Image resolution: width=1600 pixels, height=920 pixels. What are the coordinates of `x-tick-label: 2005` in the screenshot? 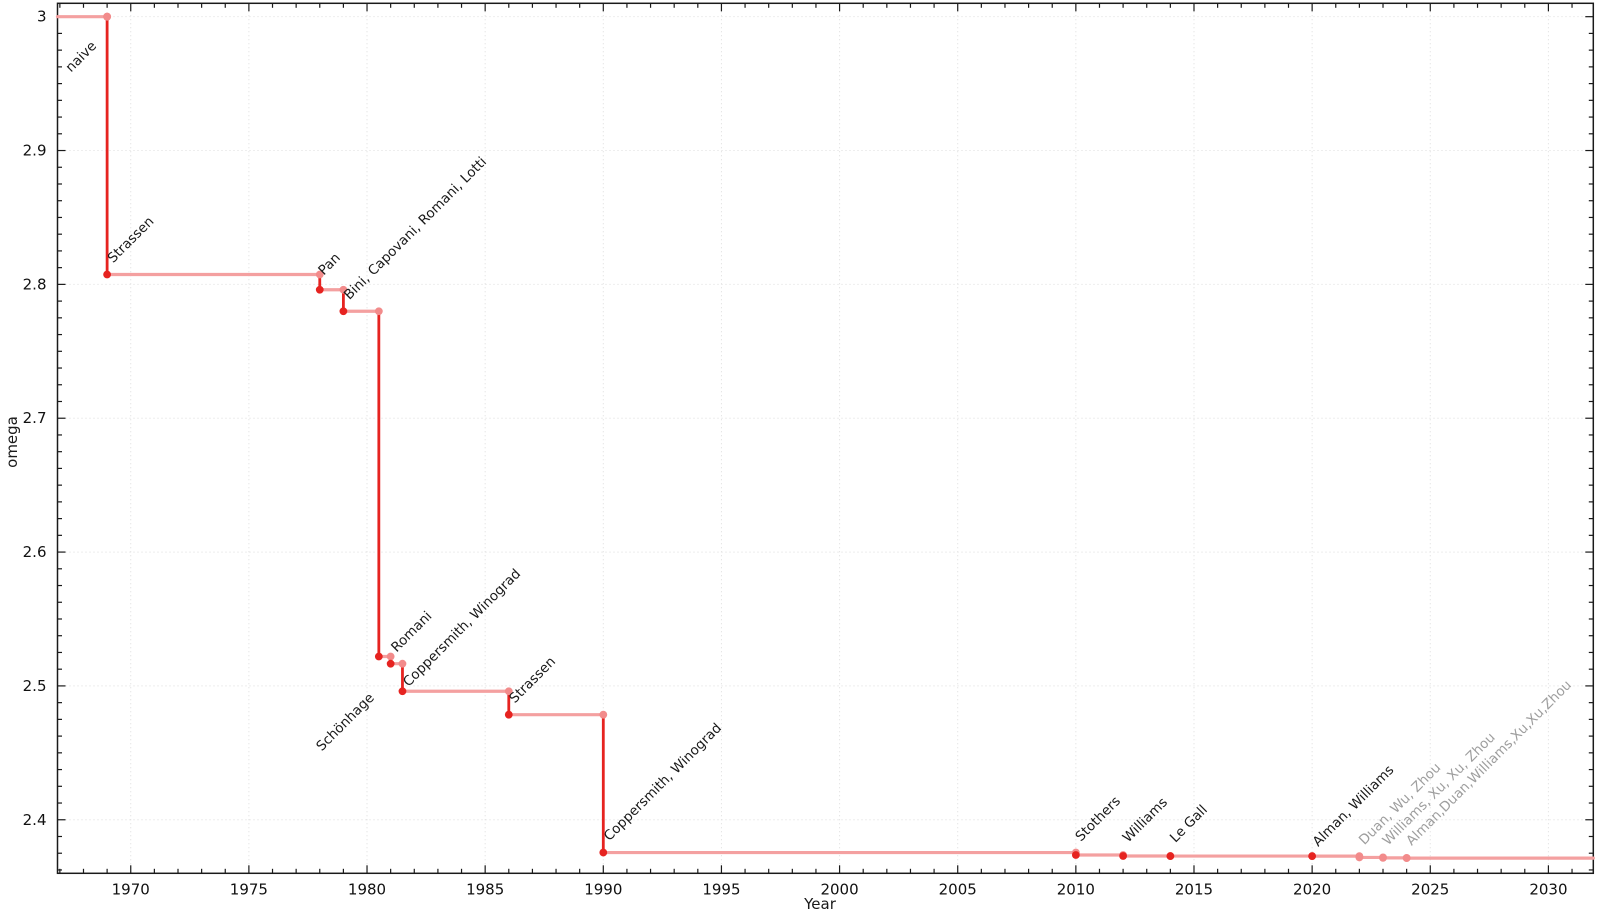 It's located at (958, 889).